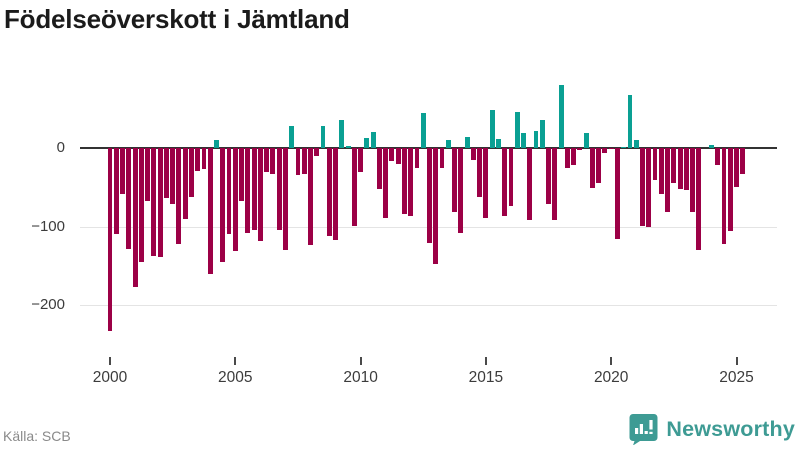  I want to click on y-tick-label: −100, so click(48, 226).